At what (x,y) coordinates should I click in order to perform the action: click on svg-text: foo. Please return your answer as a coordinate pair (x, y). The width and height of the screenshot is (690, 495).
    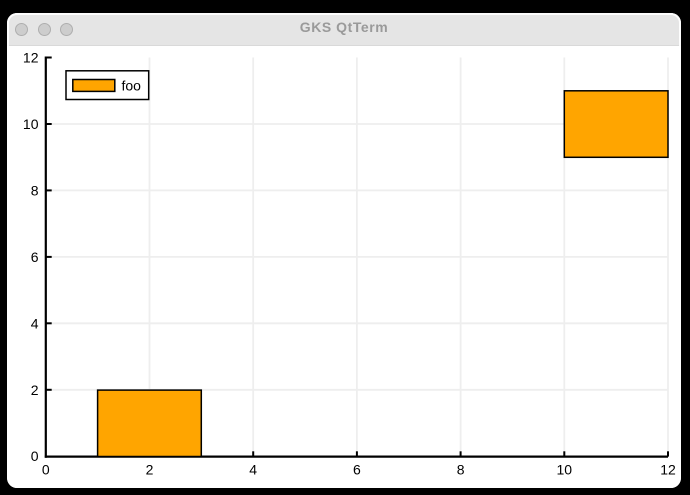
    Looking at the image, I should click on (132, 85).